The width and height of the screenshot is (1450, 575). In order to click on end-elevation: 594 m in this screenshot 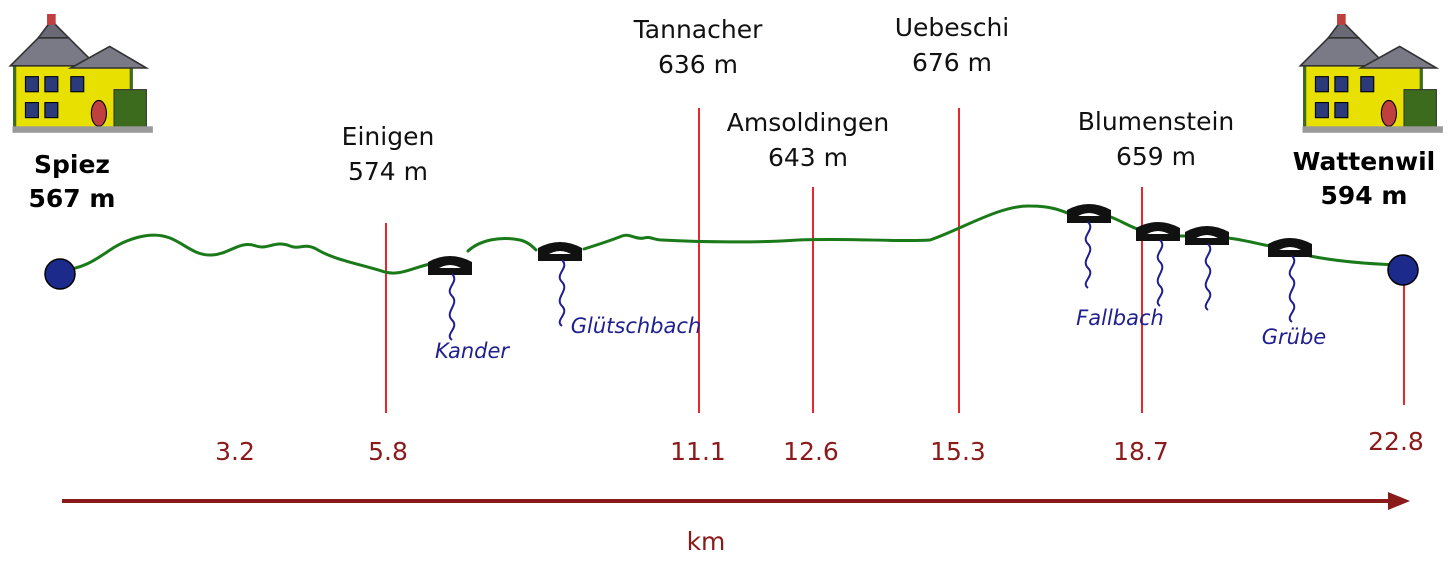, I will do `click(1364, 195)`.